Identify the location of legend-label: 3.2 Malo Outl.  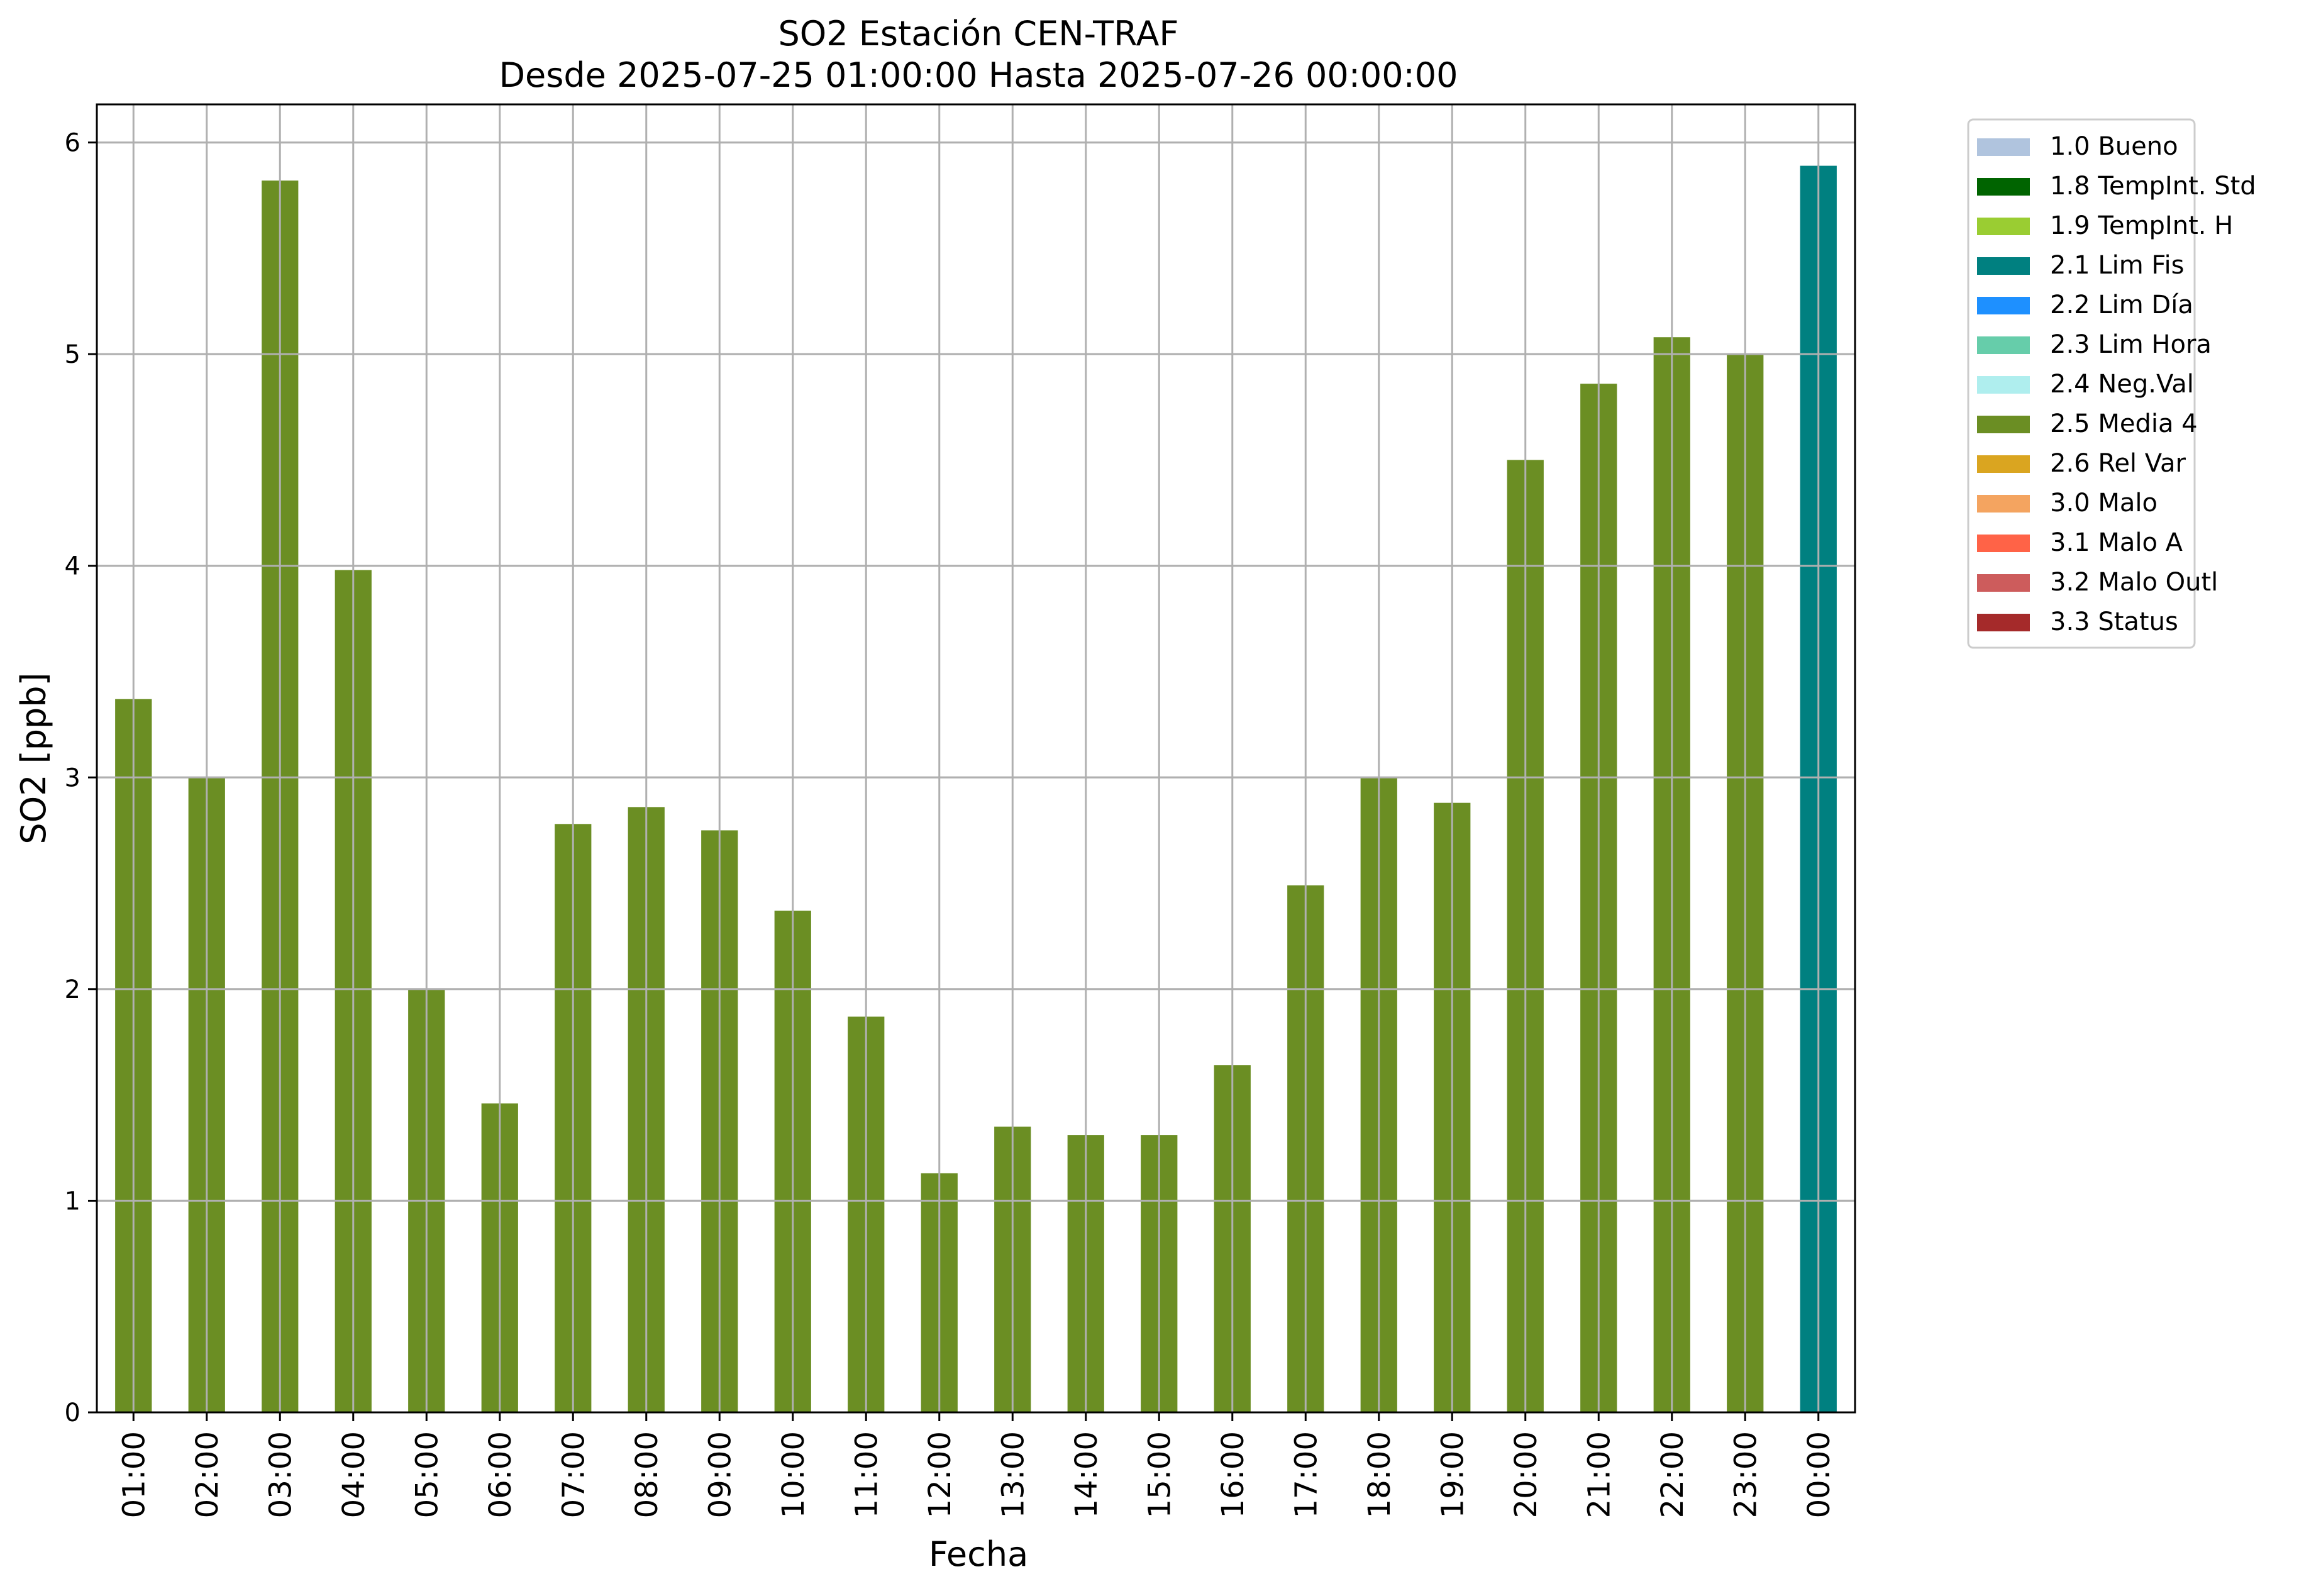
(2134, 582).